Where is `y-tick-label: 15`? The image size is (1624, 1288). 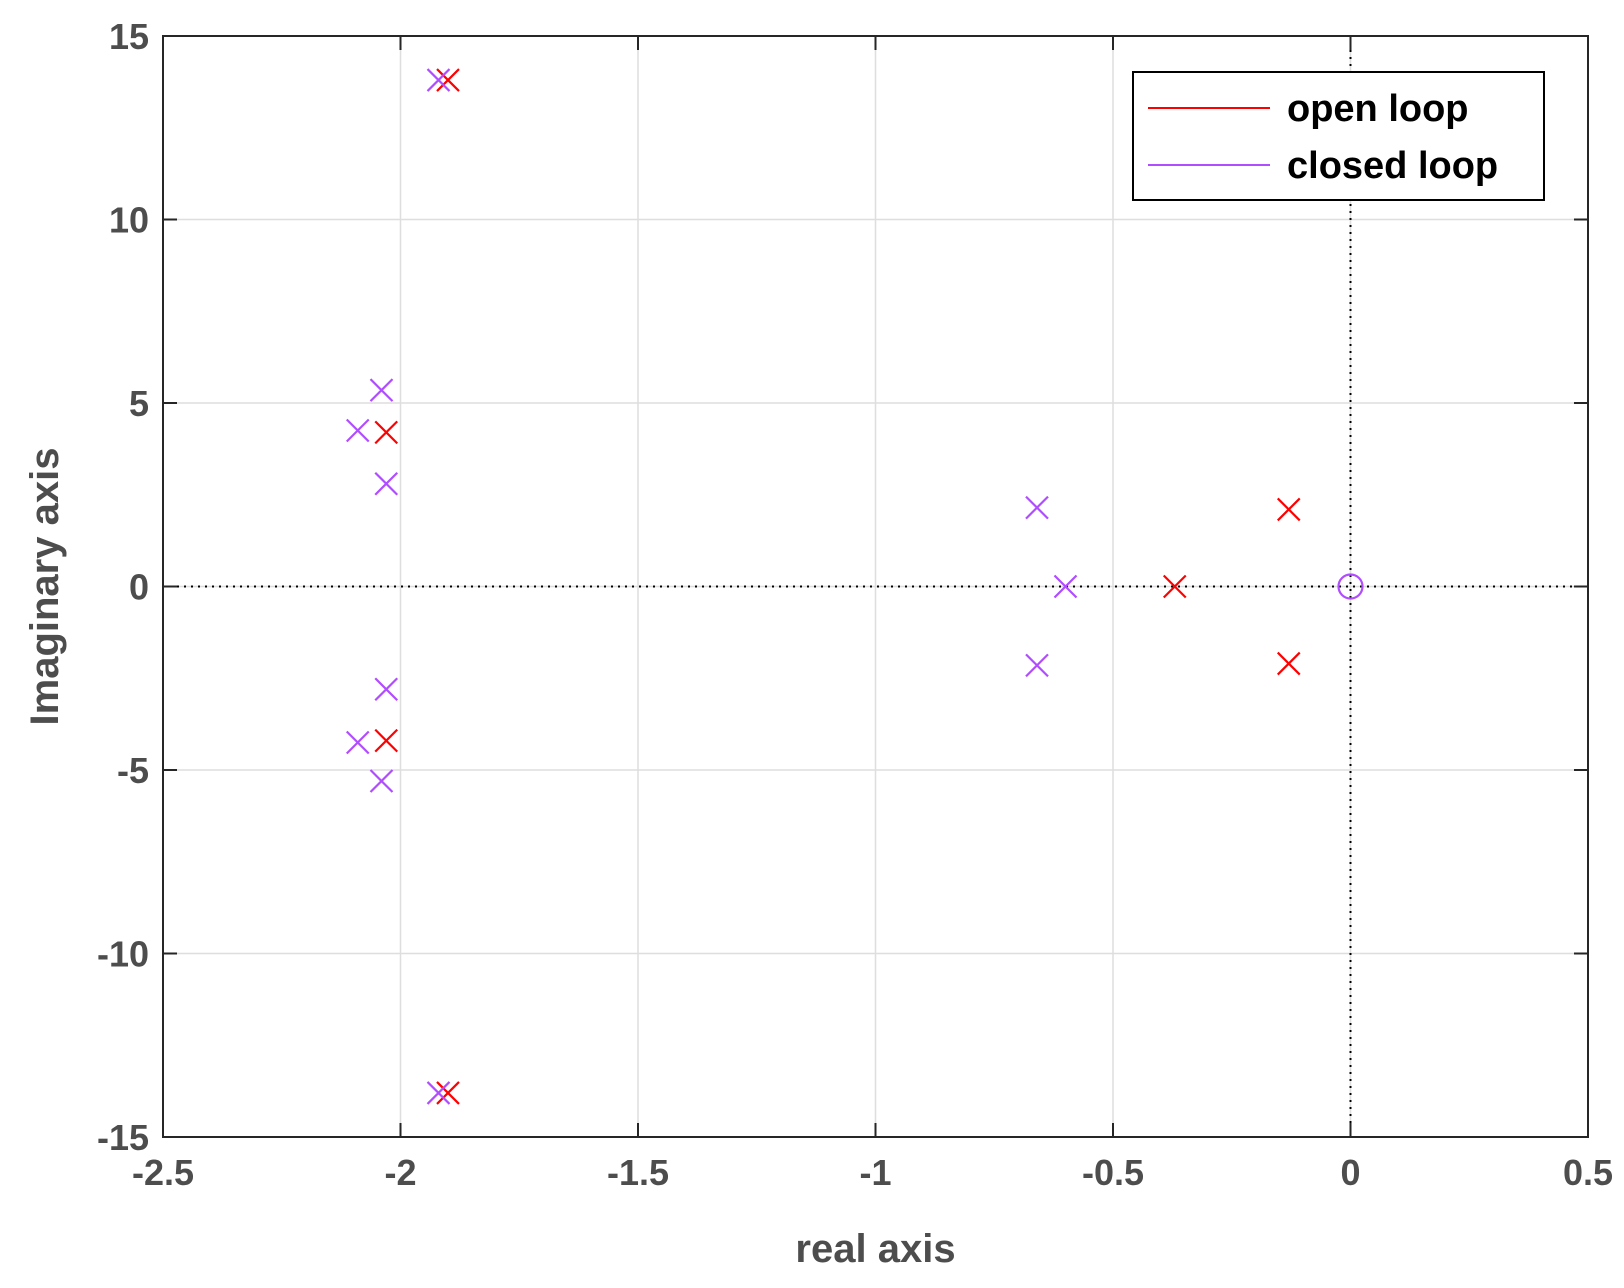
y-tick-label: 15 is located at coordinates (129, 36).